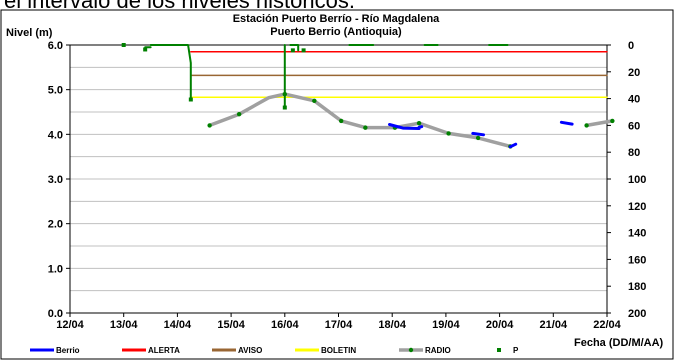 This screenshot has width=675, height=360. I want to click on legend-label-p: P, so click(516, 350).